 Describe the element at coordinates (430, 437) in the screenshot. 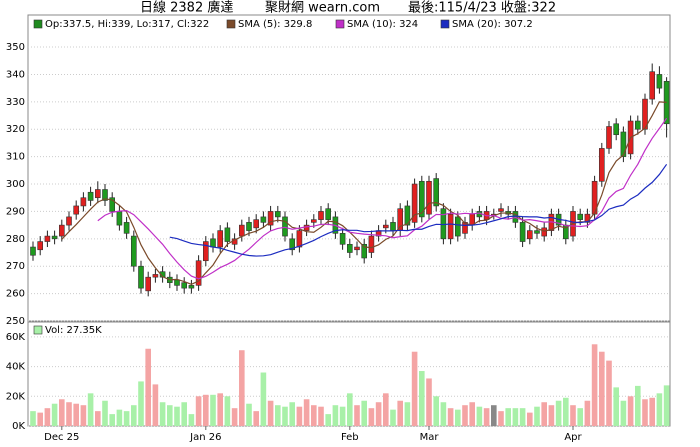

I see `x-tick-label: Mar` at that location.